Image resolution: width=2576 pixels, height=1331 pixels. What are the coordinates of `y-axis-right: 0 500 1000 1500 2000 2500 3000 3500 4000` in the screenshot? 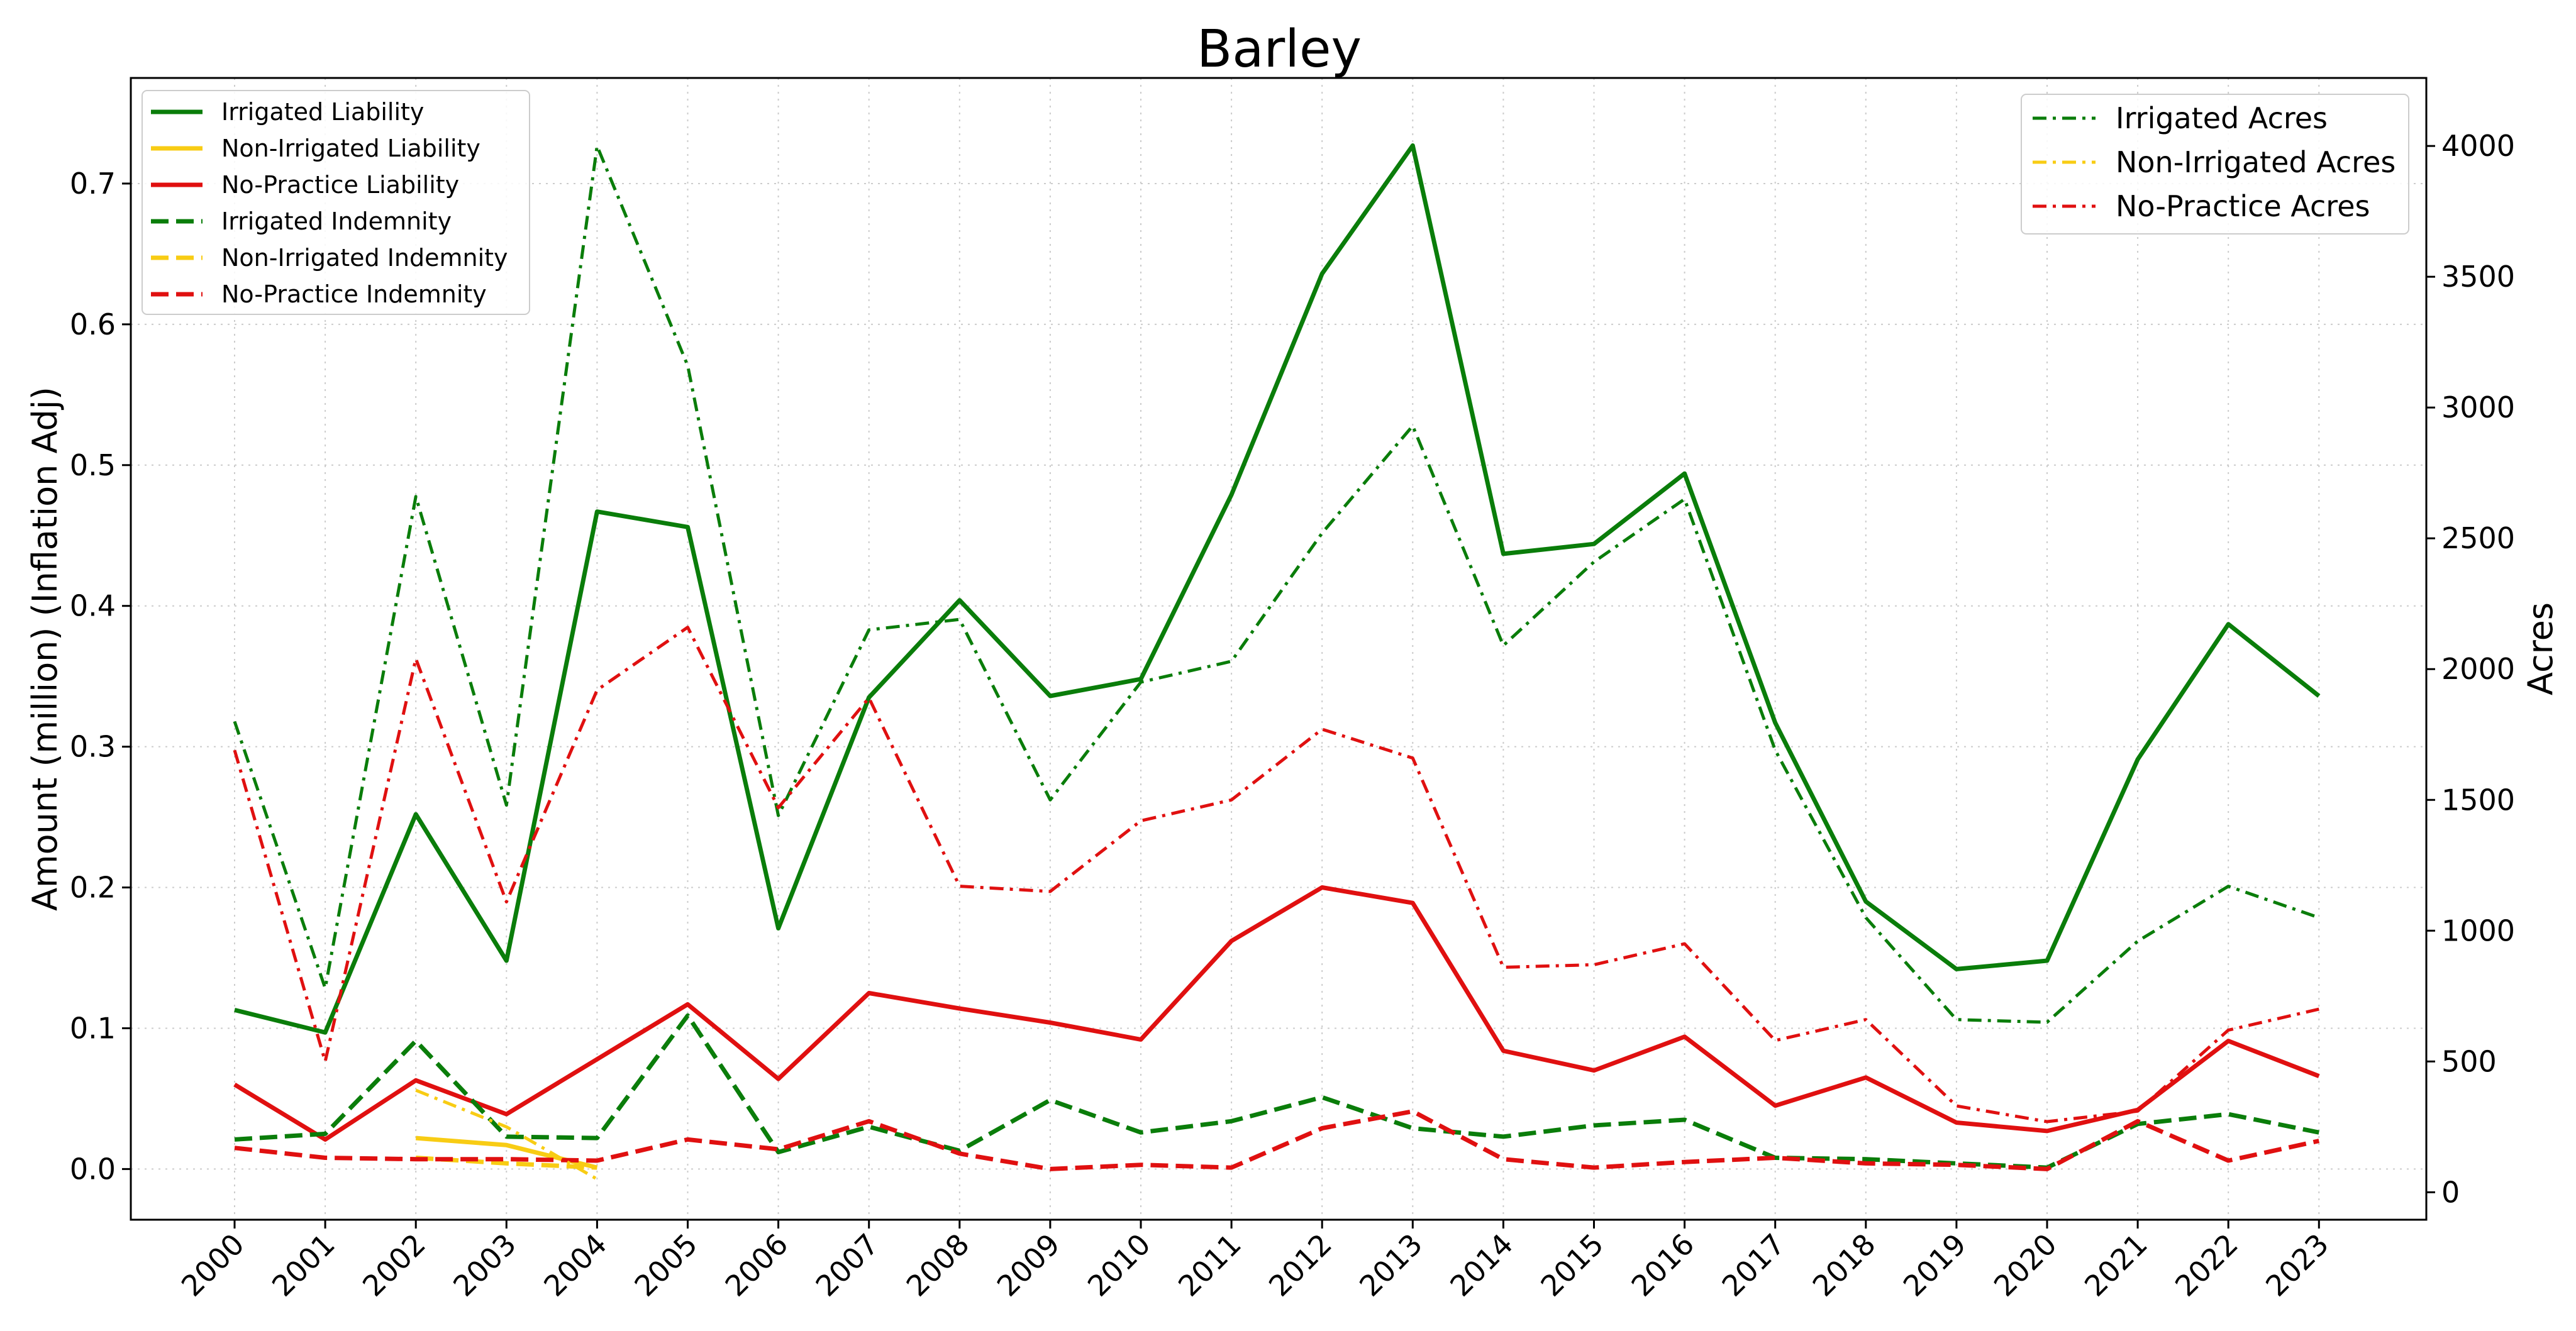 It's located at (2470, 669).